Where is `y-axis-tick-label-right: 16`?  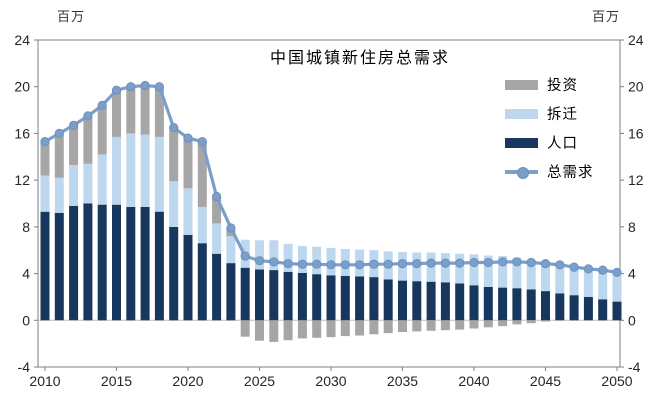 y-axis-tick-label-right: 16 is located at coordinates (636, 133).